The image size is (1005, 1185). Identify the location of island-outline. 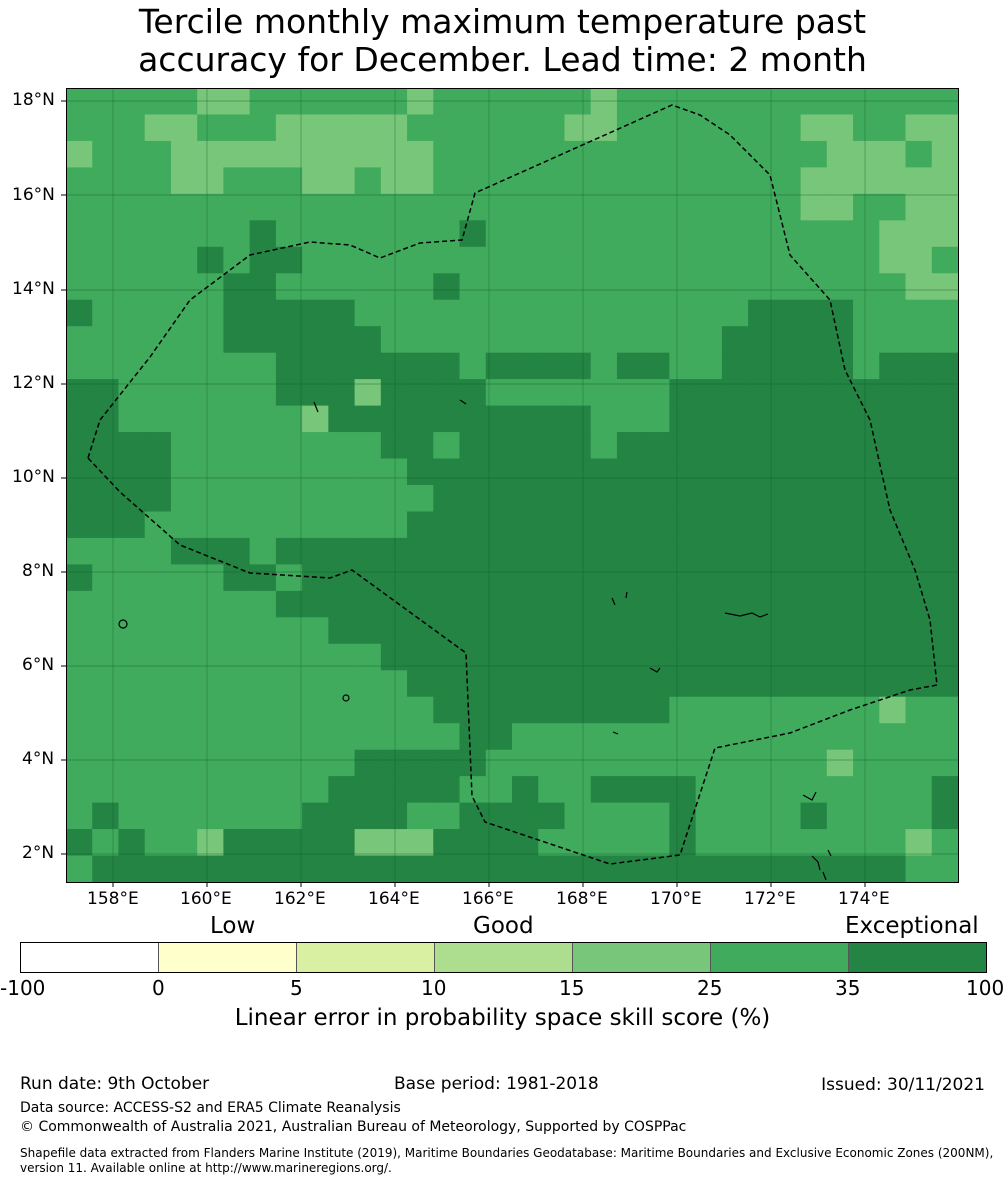
(123, 624).